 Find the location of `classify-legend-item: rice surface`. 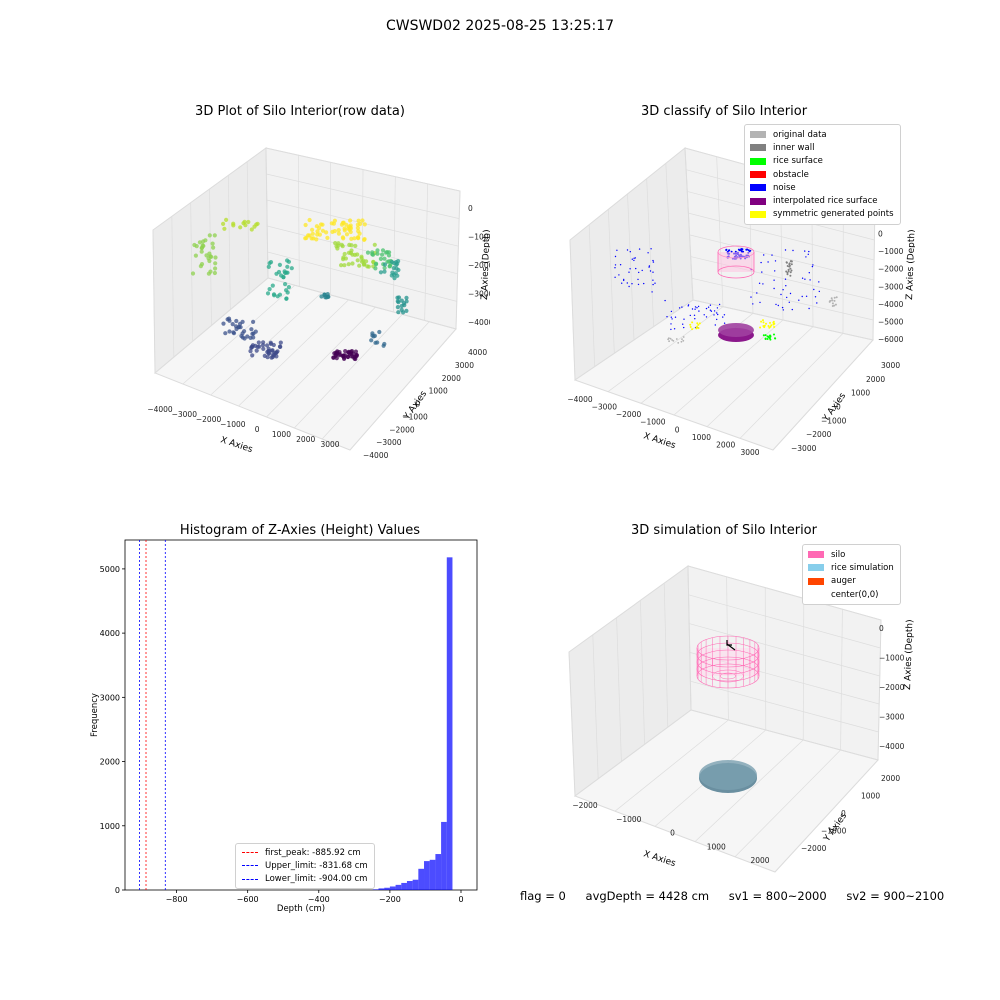

classify-legend-item: rice surface is located at coordinates (822, 161).